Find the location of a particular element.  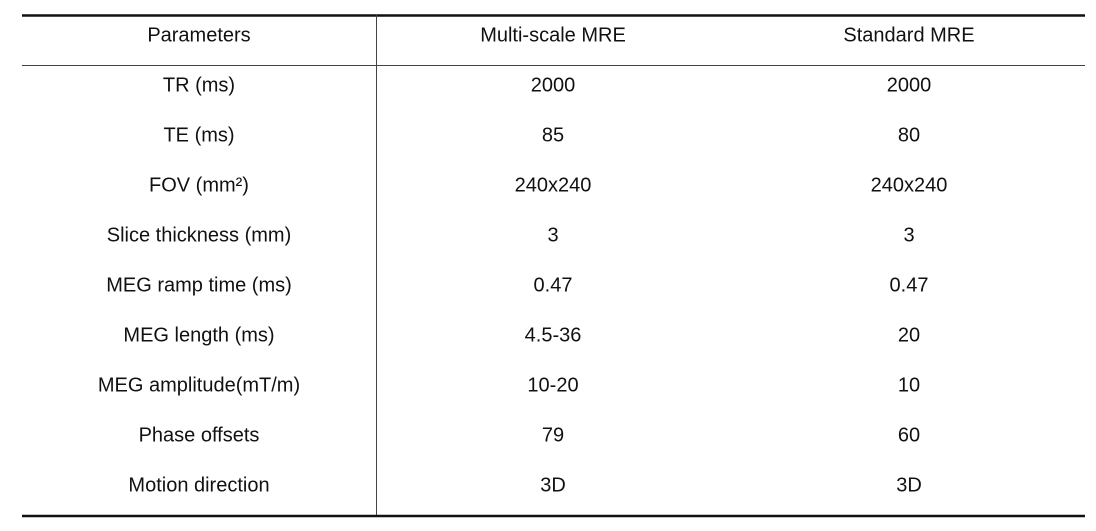

row-label: MEG amplitude(mT/m) is located at coordinates (199, 385).